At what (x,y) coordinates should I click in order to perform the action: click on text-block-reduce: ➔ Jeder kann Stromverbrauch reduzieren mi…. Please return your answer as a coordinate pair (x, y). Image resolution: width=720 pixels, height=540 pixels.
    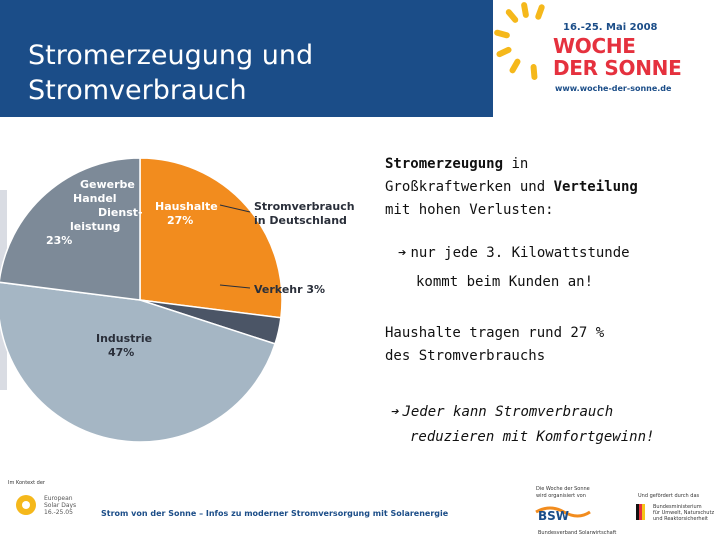
    Looking at the image, I should click on (522, 425).